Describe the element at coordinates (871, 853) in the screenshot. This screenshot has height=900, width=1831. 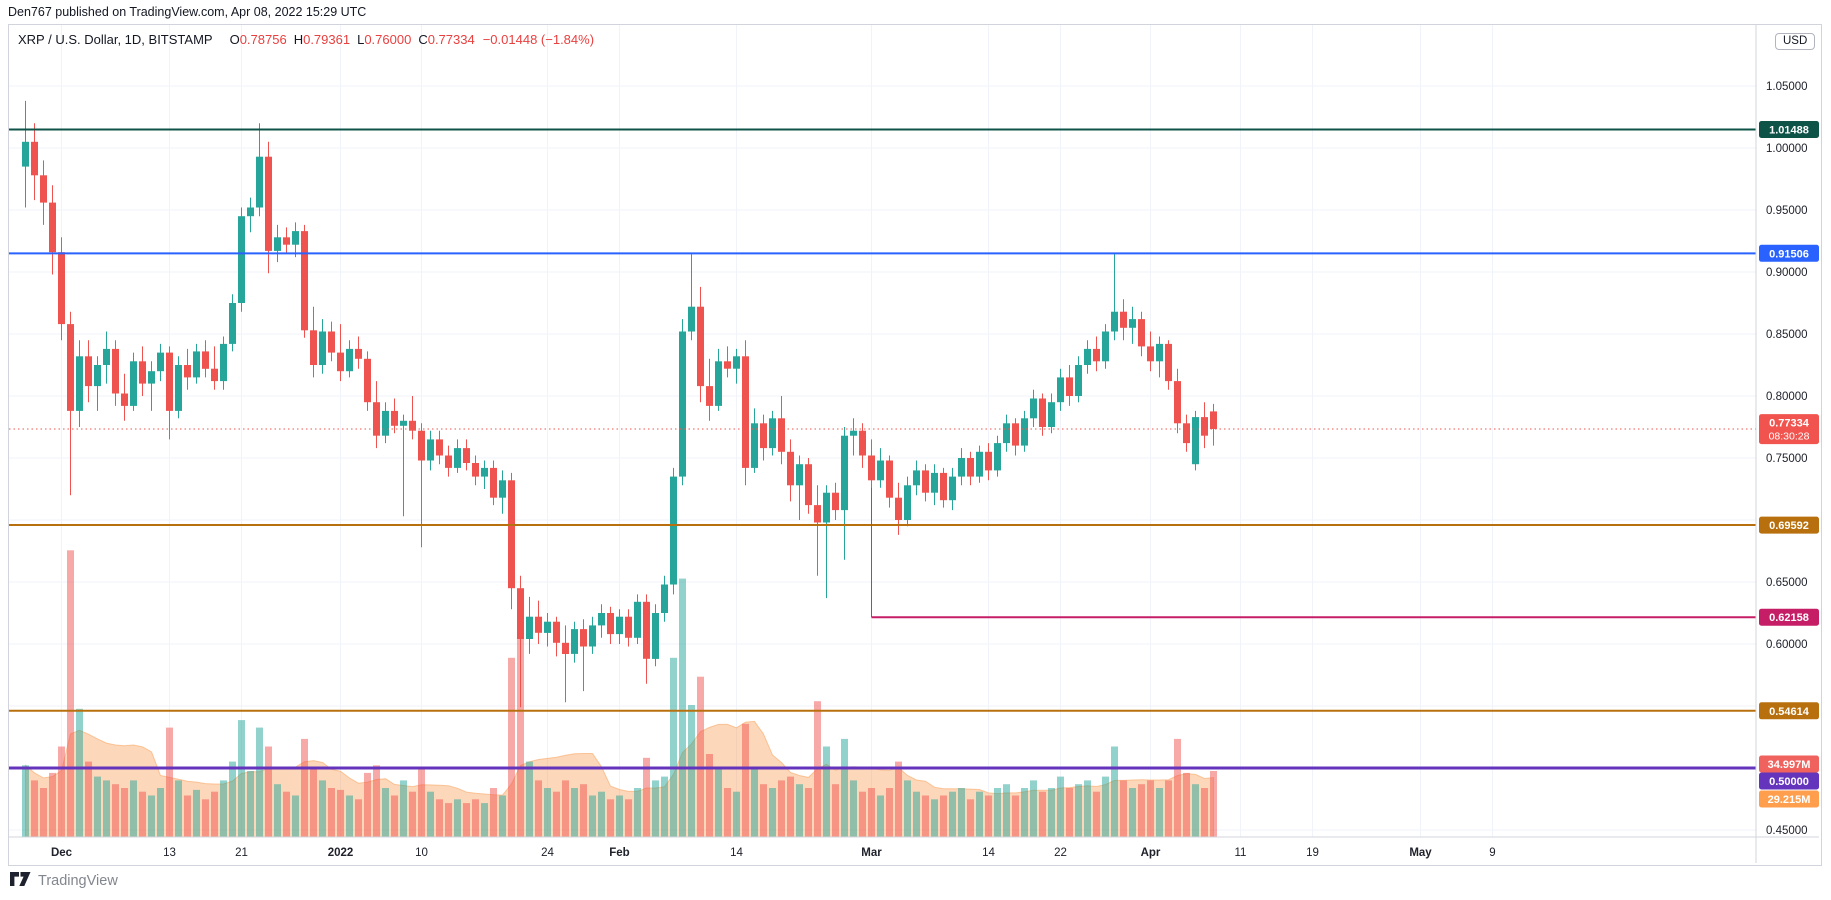
I see `time-tick-label: Mar` at that location.